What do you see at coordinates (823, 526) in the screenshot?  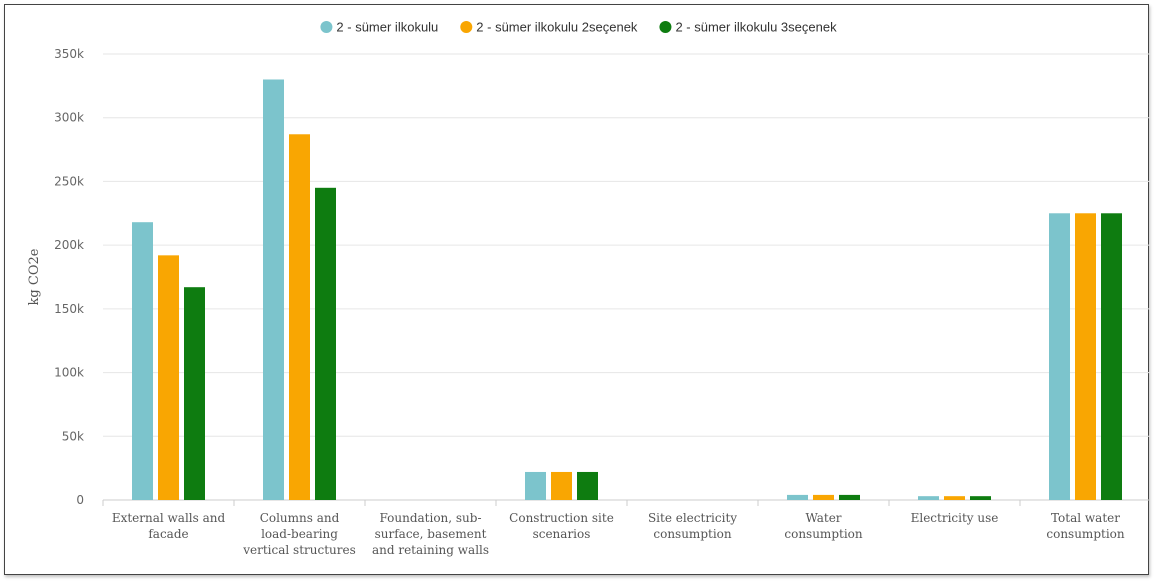 I see `x-category-label: Water consumption` at bounding box center [823, 526].